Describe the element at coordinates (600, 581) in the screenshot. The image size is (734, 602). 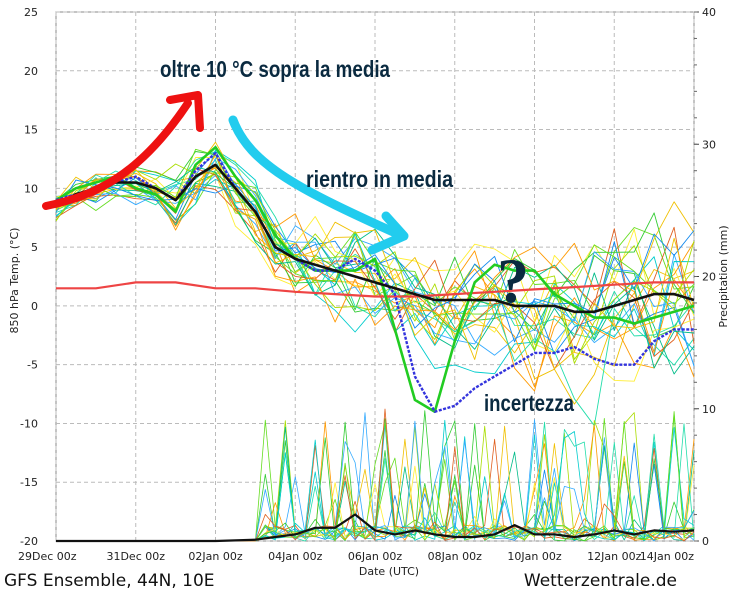
I see `footer-source-label: Wetterzentrale.de` at that location.